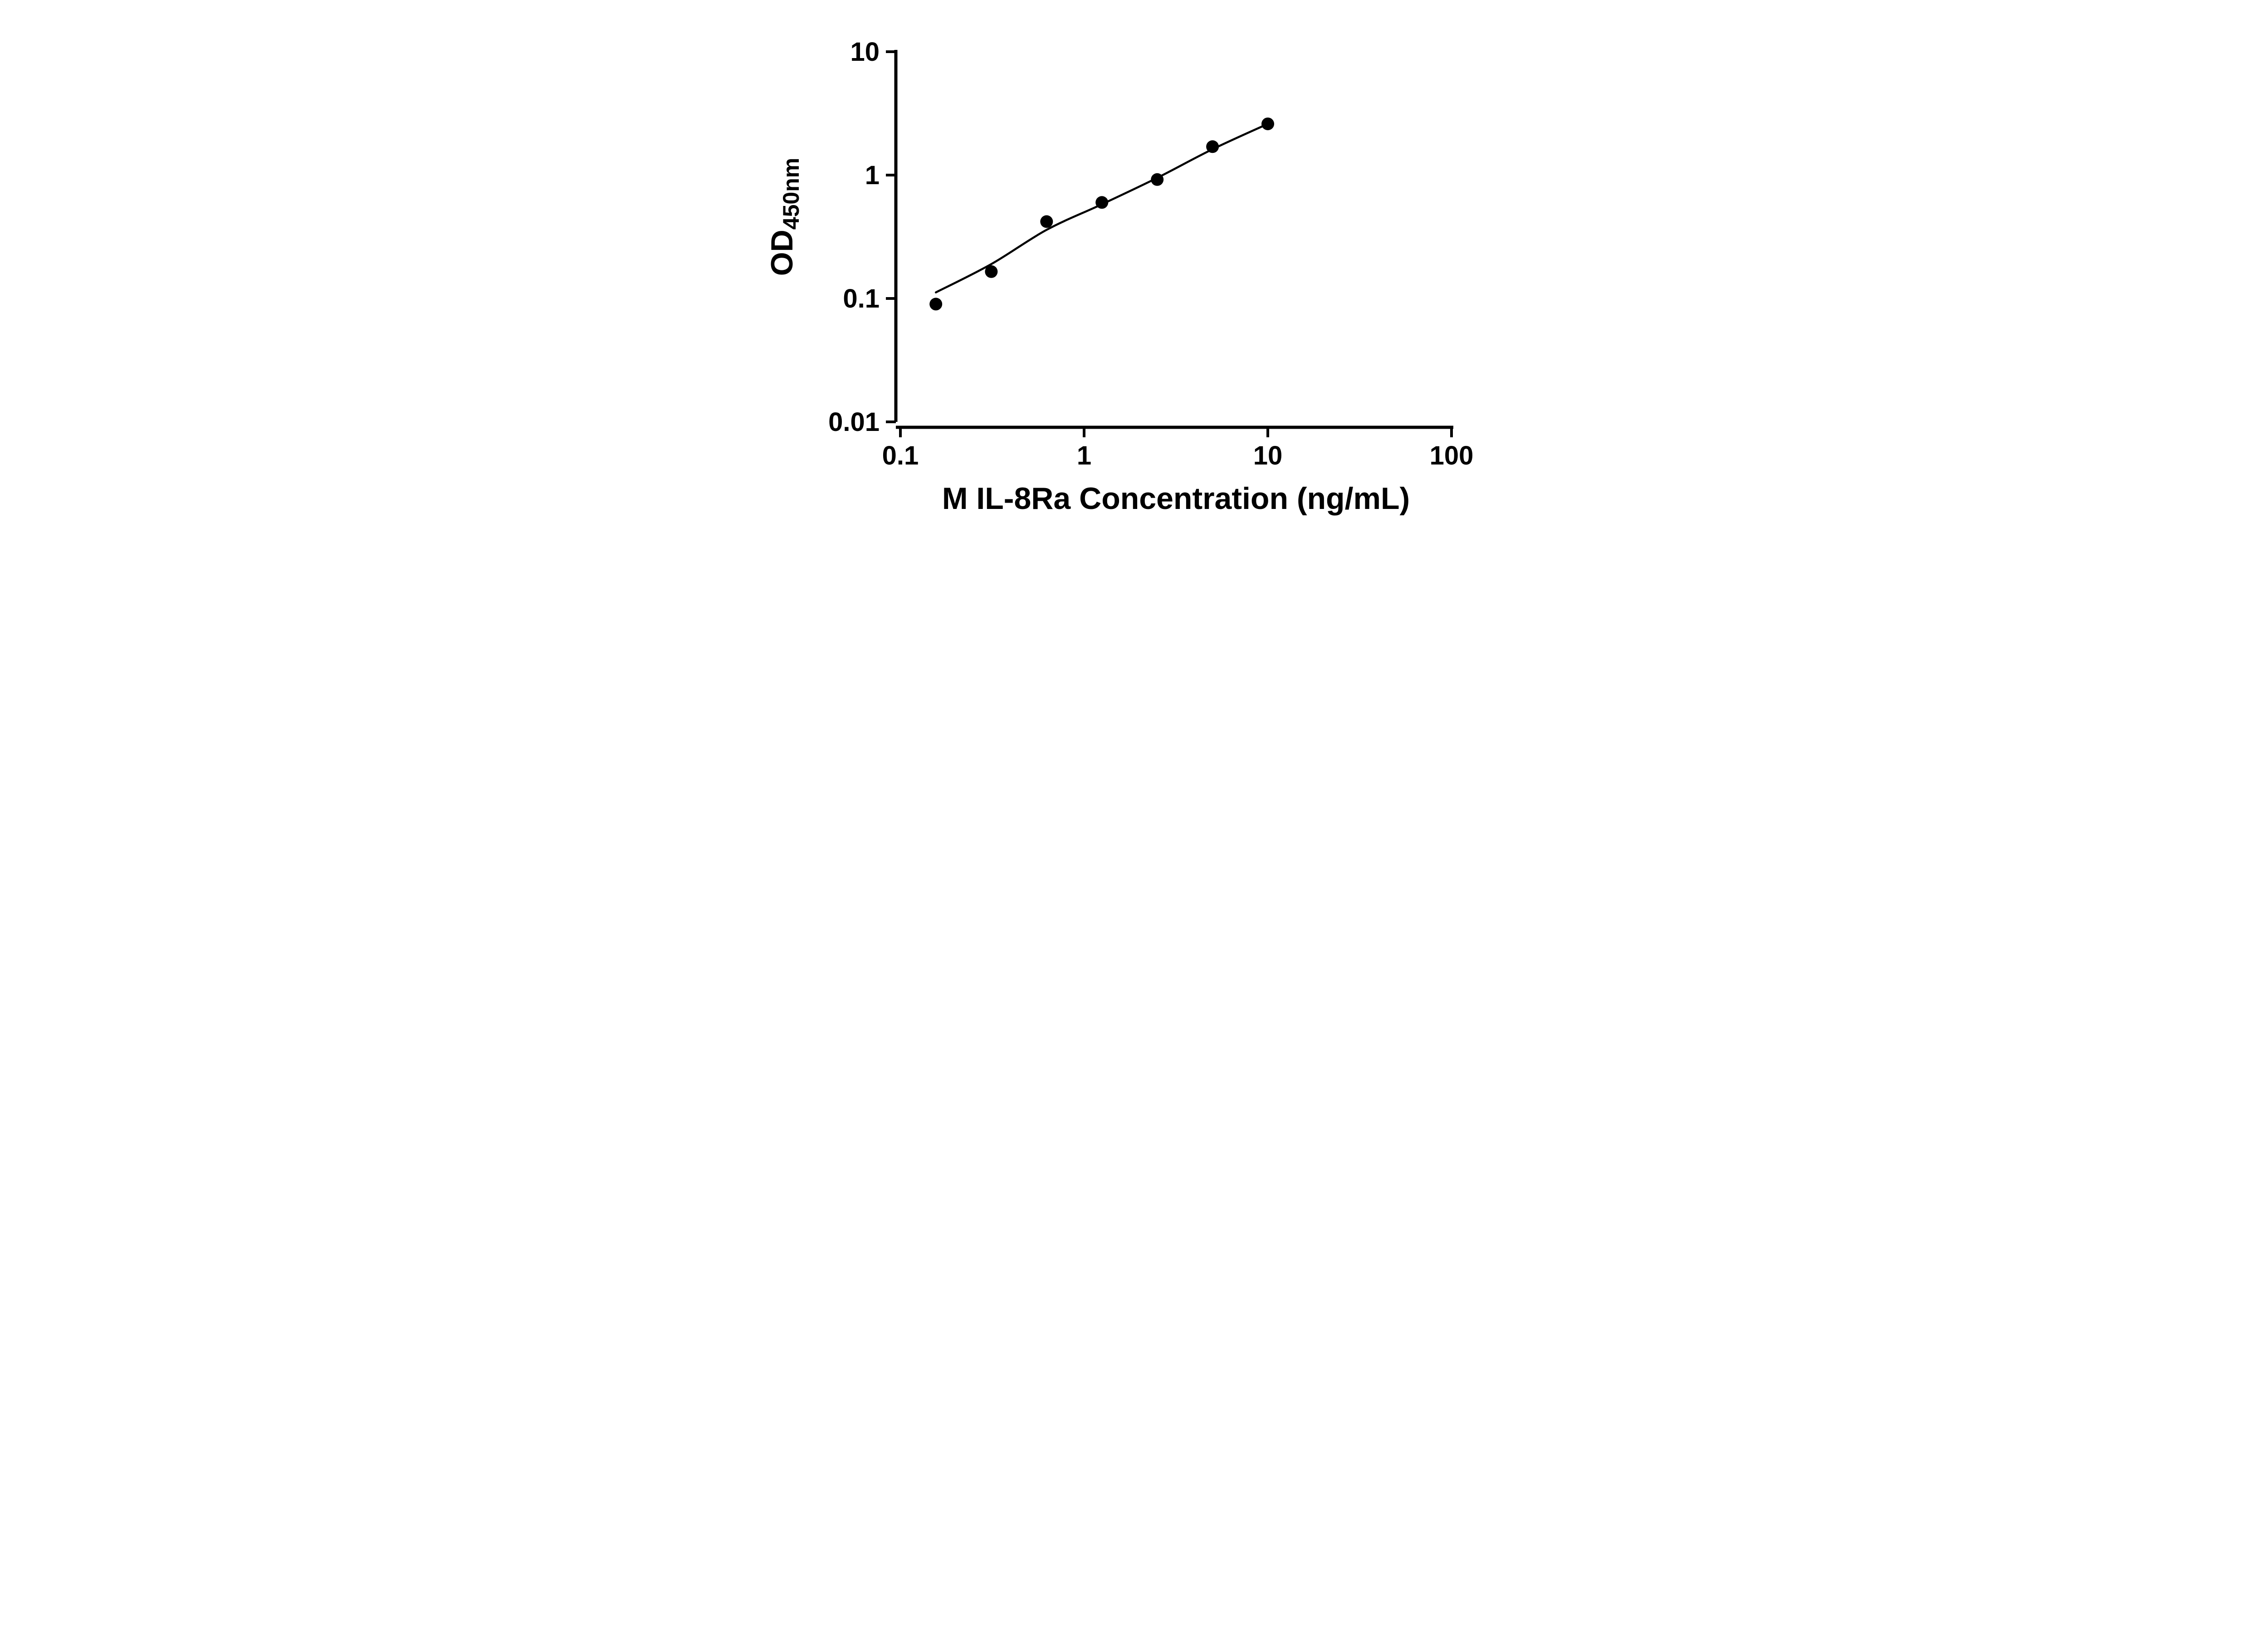 The width and height of the screenshot is (2268, 1633). Describe the element at coordinates (1084, 455) in the screenshot. I see `x-tick-label: 1` at that location.